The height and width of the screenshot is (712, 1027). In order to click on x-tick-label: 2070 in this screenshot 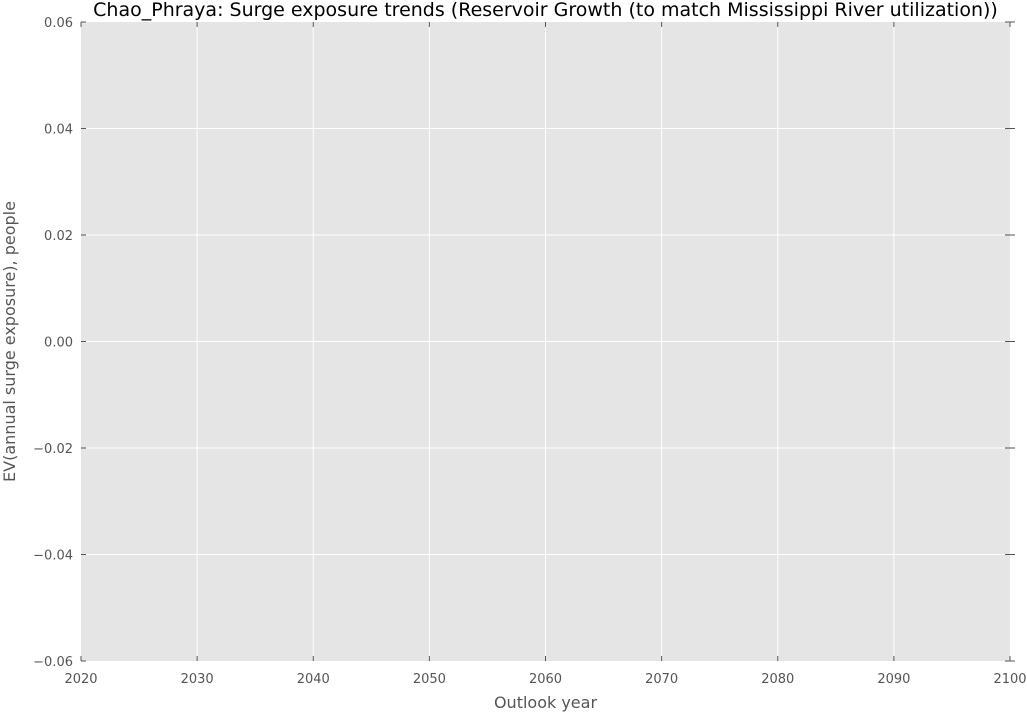, I will do `click(661, 679)`.